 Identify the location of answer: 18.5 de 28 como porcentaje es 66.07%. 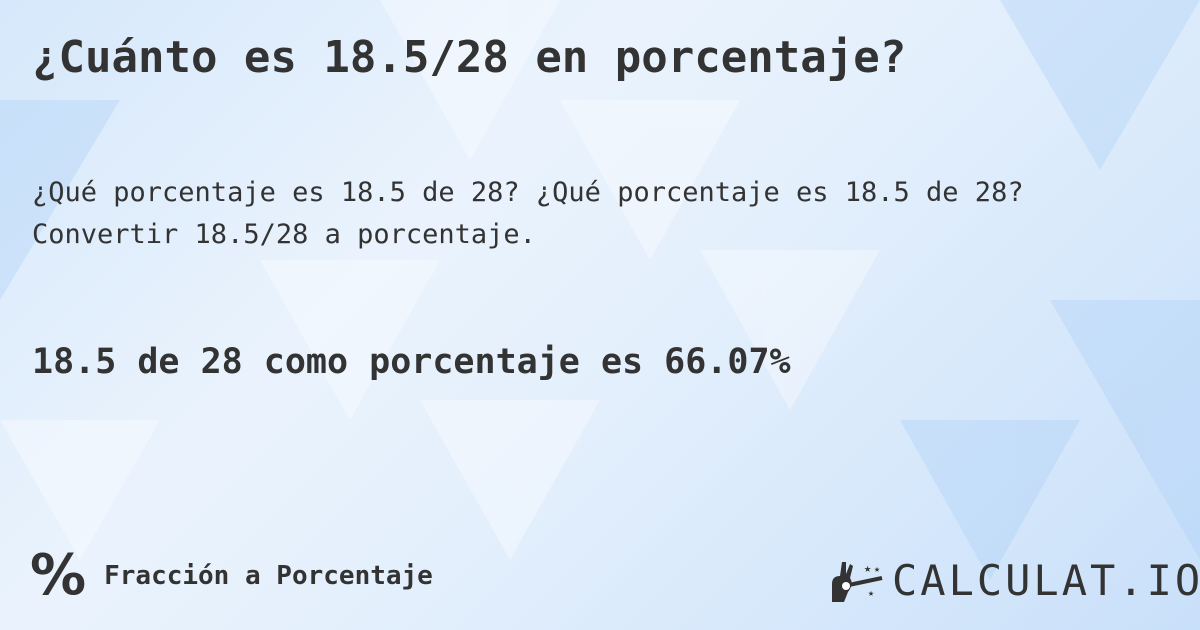
(411, 362).